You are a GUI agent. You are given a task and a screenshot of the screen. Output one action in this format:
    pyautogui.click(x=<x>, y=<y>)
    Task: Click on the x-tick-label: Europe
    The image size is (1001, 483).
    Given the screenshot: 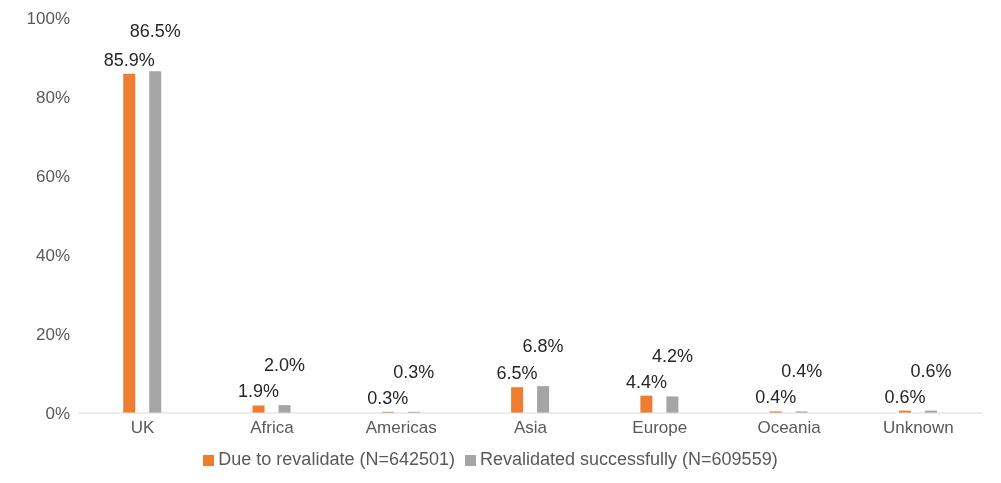 What is the action you would take?
    pyautogui.click(x=660, y=428)
    